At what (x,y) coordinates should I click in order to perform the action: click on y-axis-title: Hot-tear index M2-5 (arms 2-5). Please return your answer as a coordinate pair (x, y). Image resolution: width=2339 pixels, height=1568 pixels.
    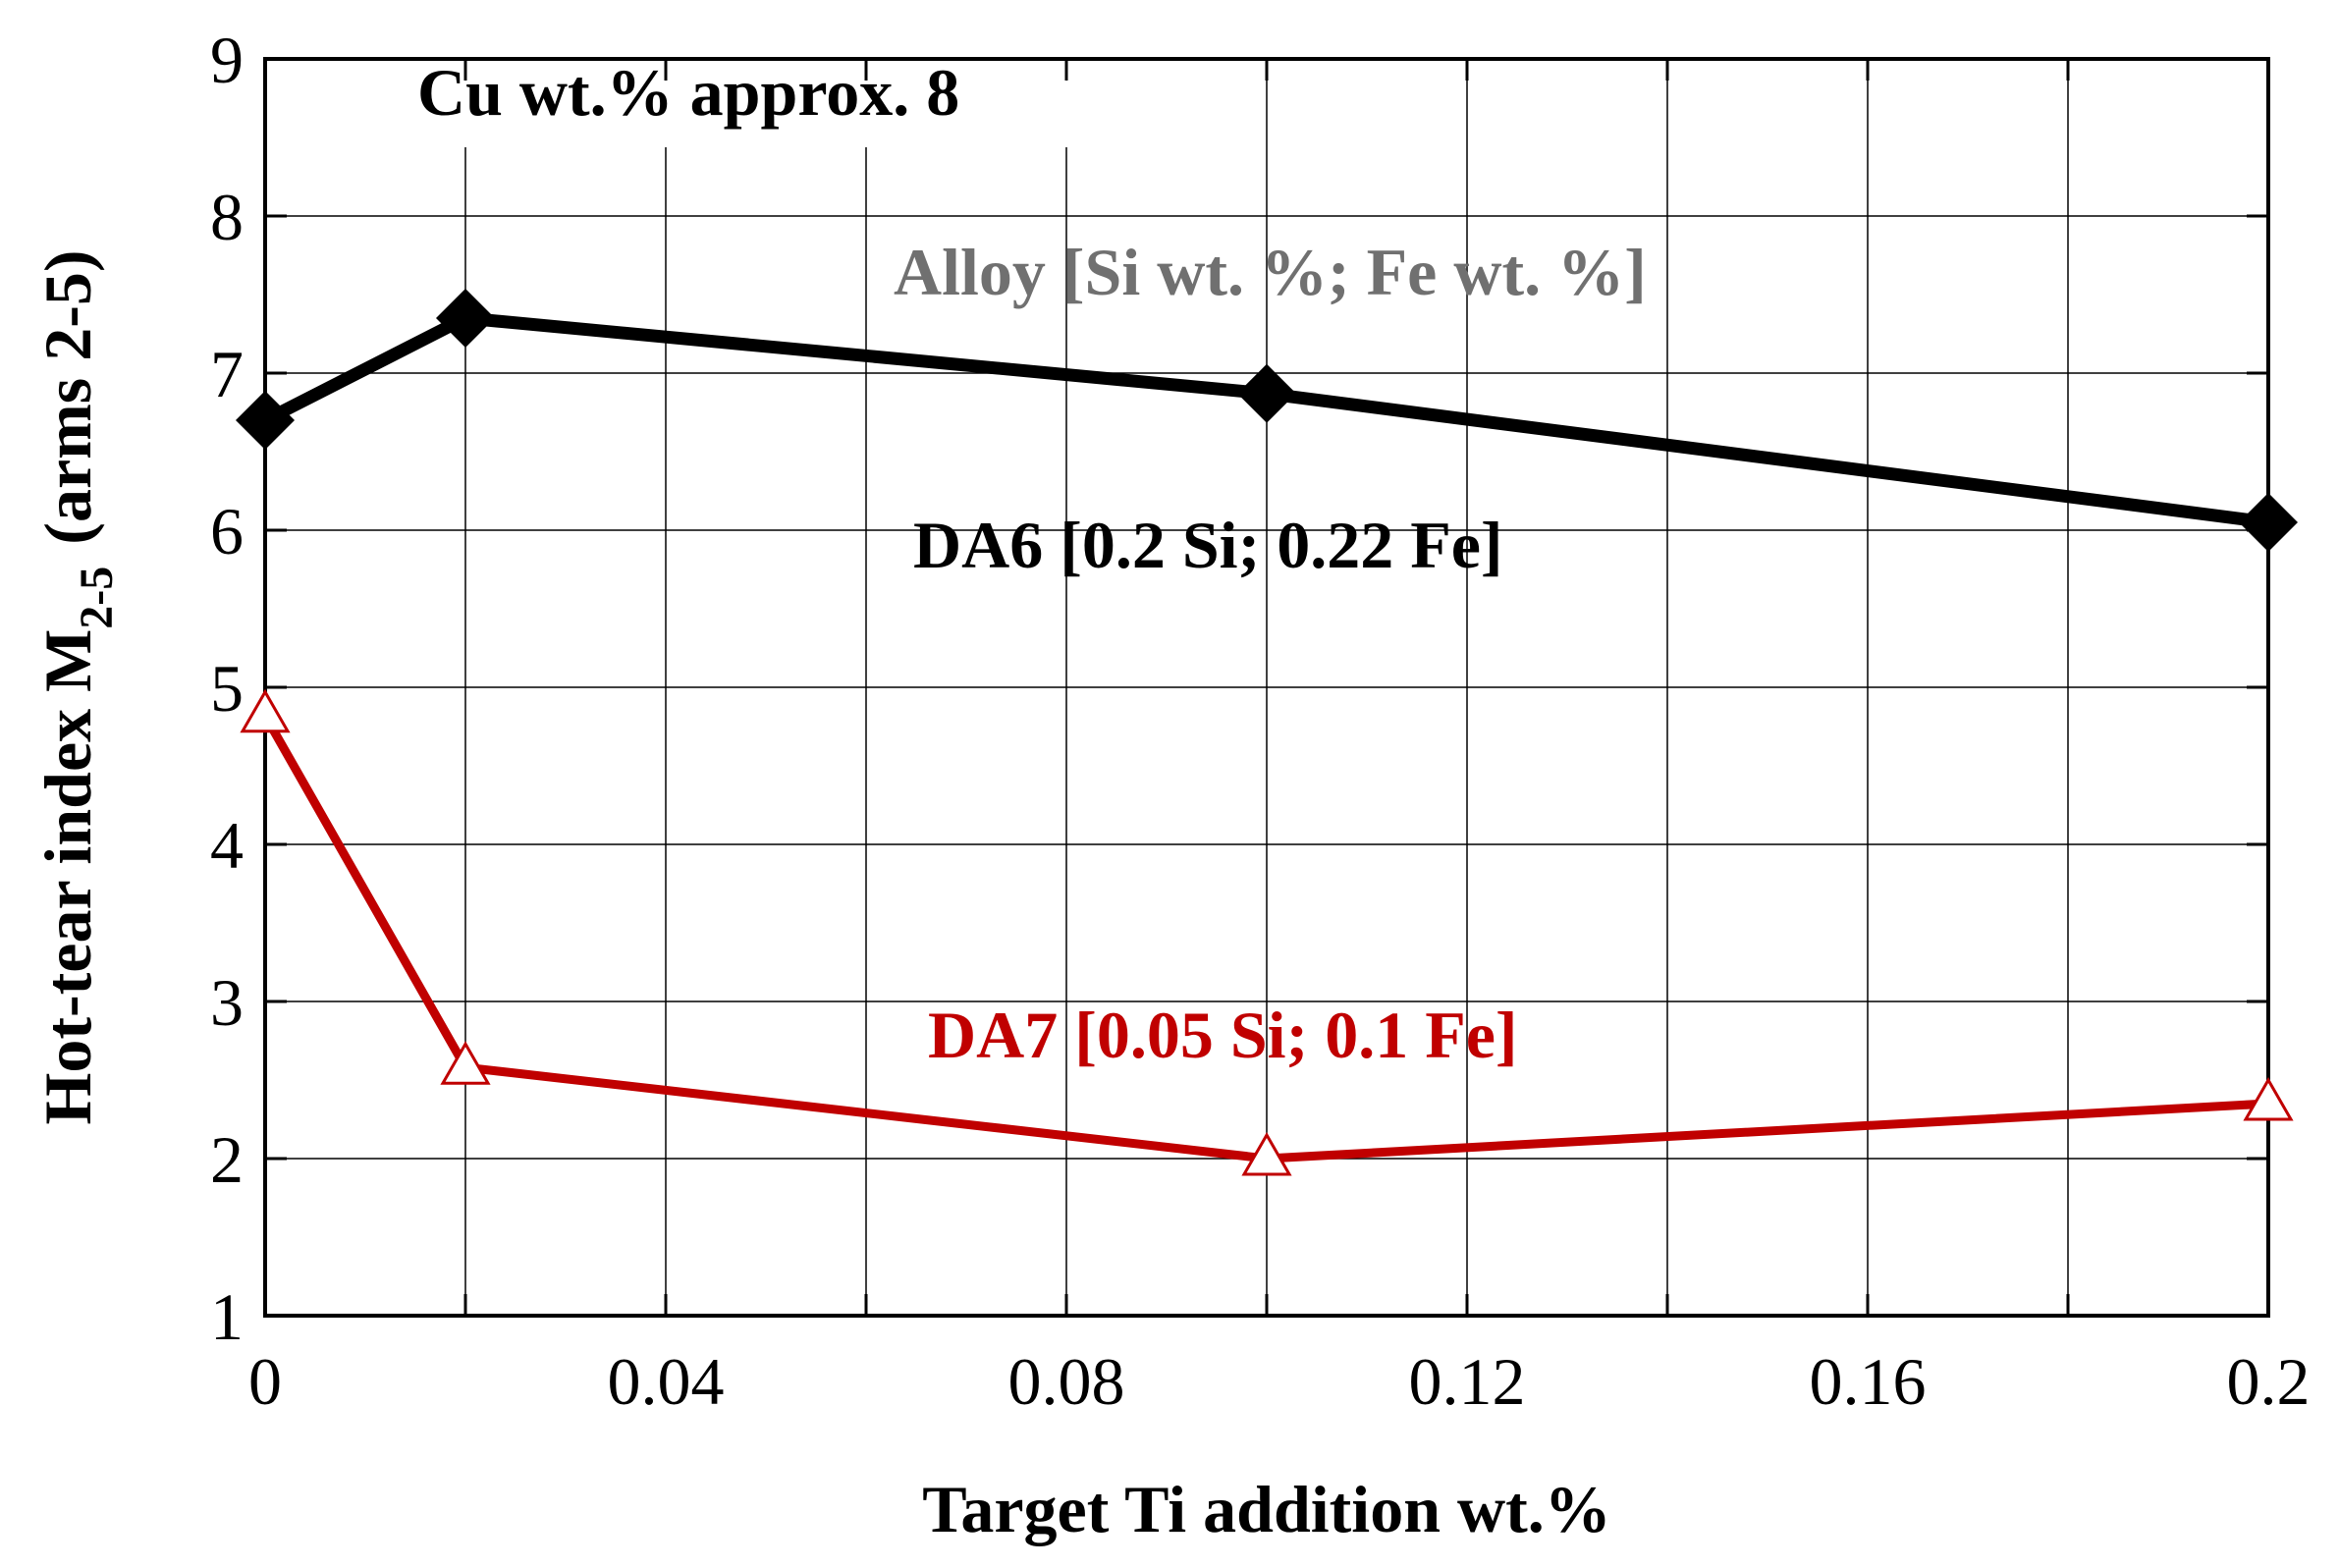
    Looking at the image, I should click on (76, 686).